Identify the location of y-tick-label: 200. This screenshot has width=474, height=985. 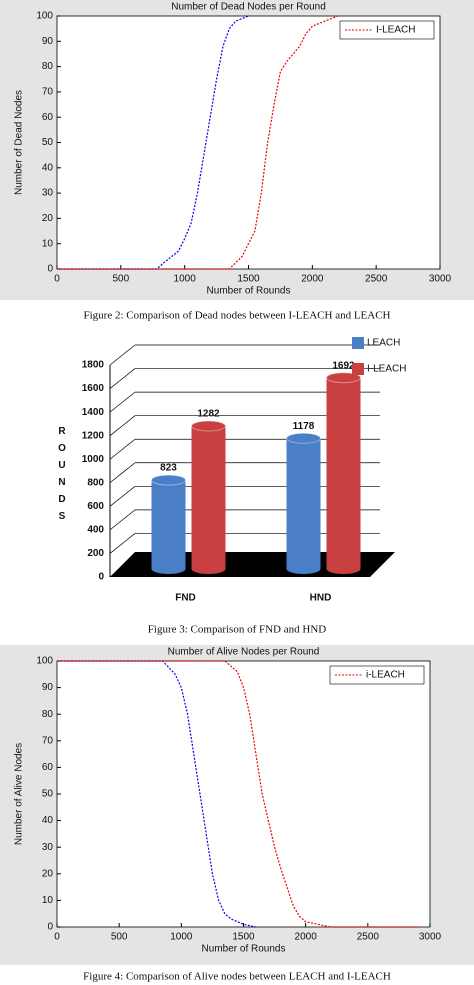
(95, 553).